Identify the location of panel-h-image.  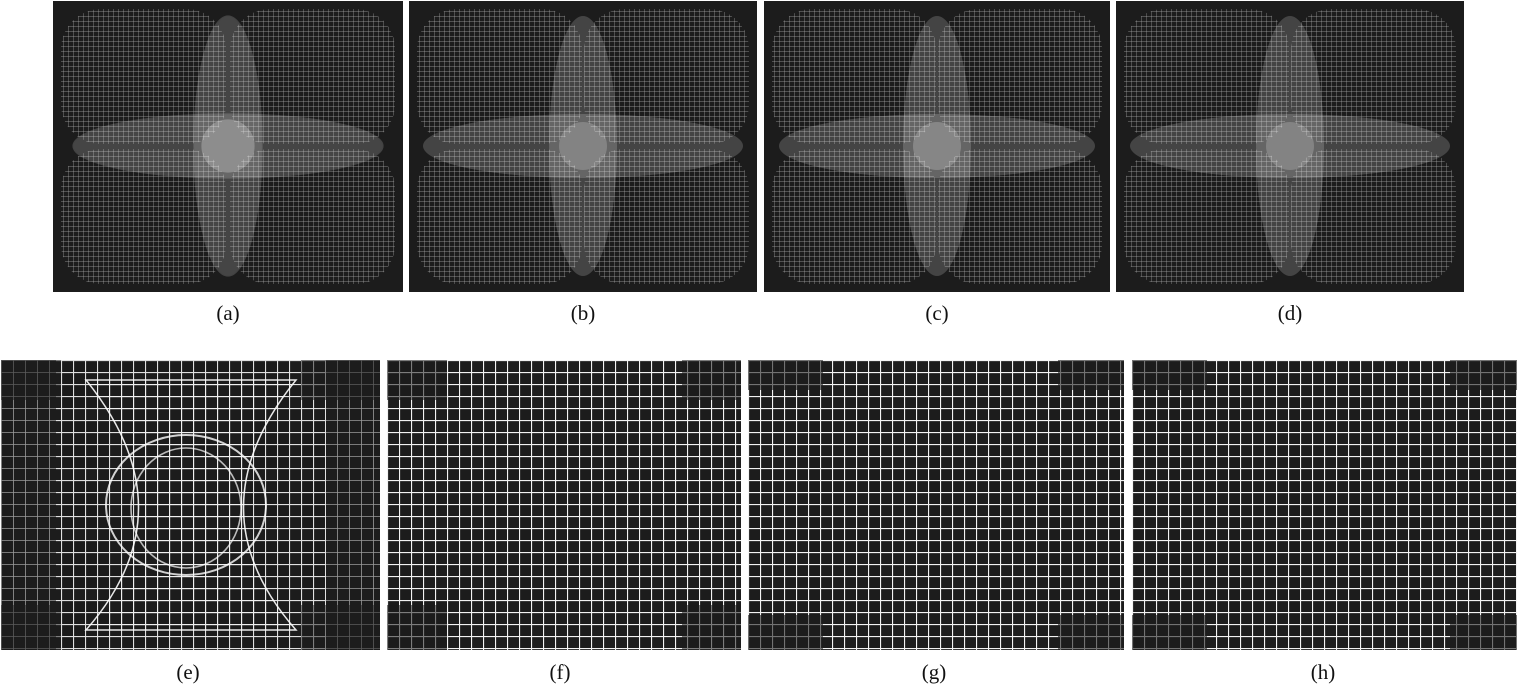
(1324, 505).